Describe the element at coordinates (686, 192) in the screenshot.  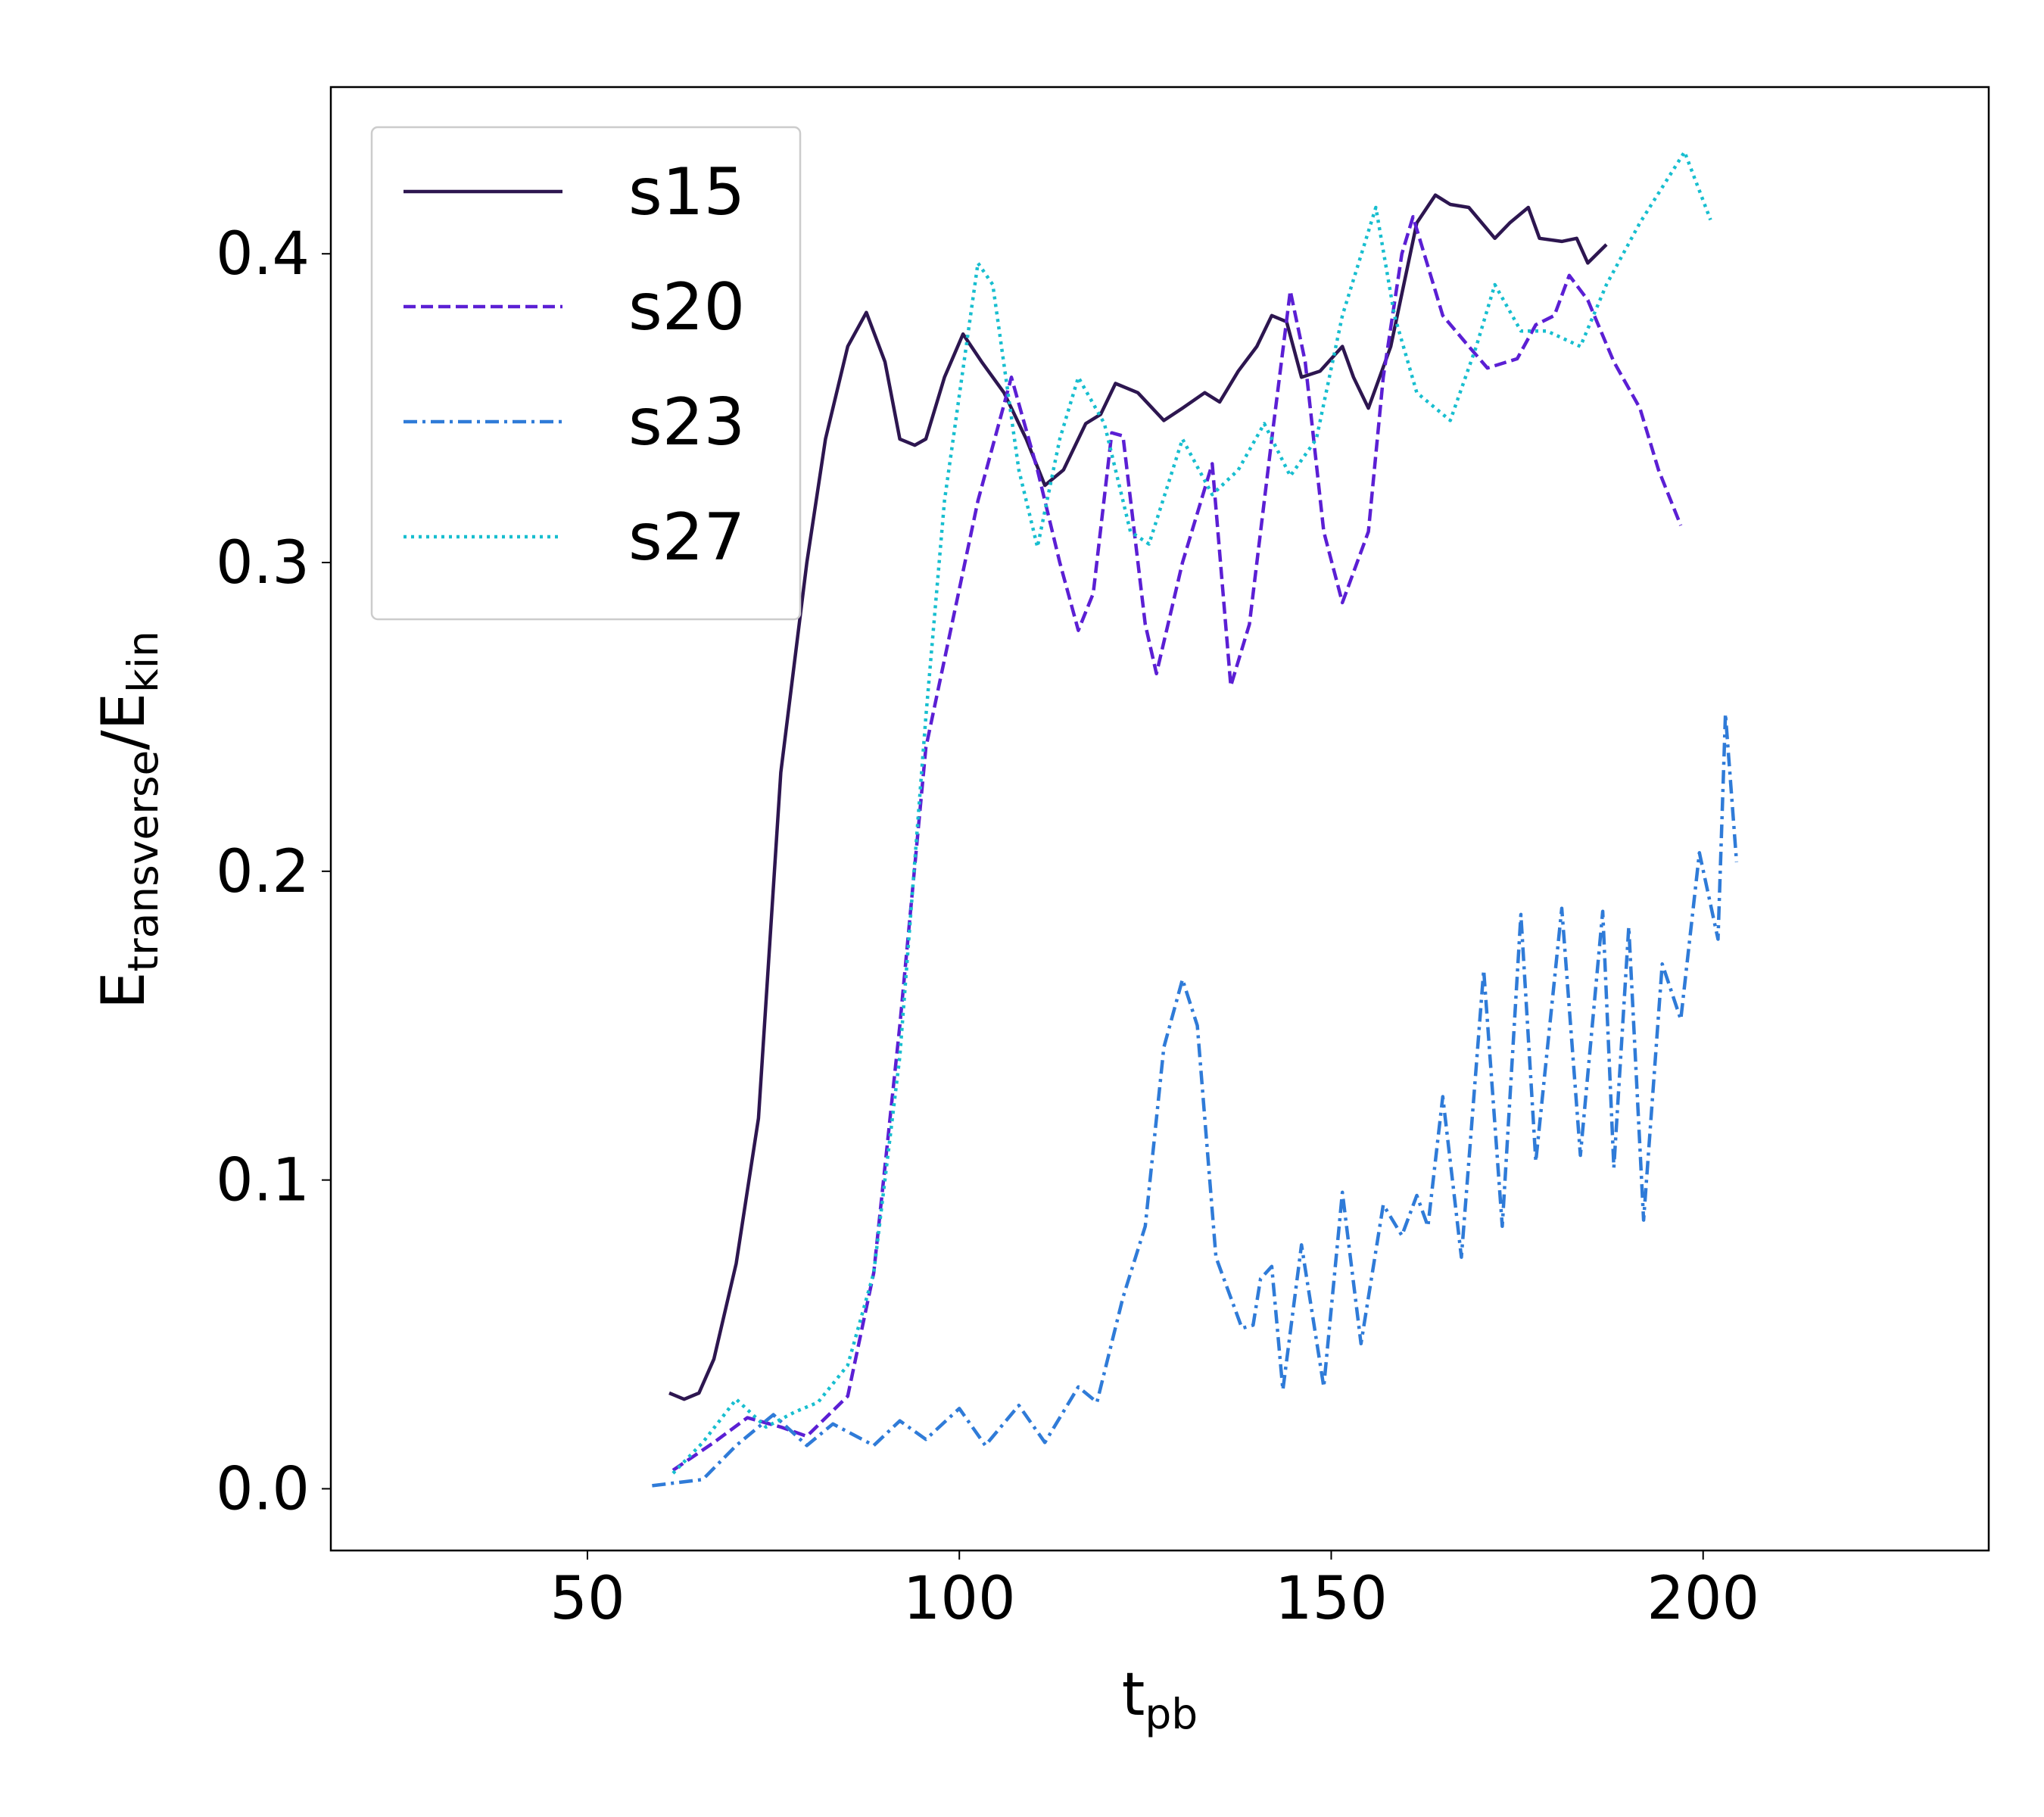
I see `legend-label: s15` at that location.